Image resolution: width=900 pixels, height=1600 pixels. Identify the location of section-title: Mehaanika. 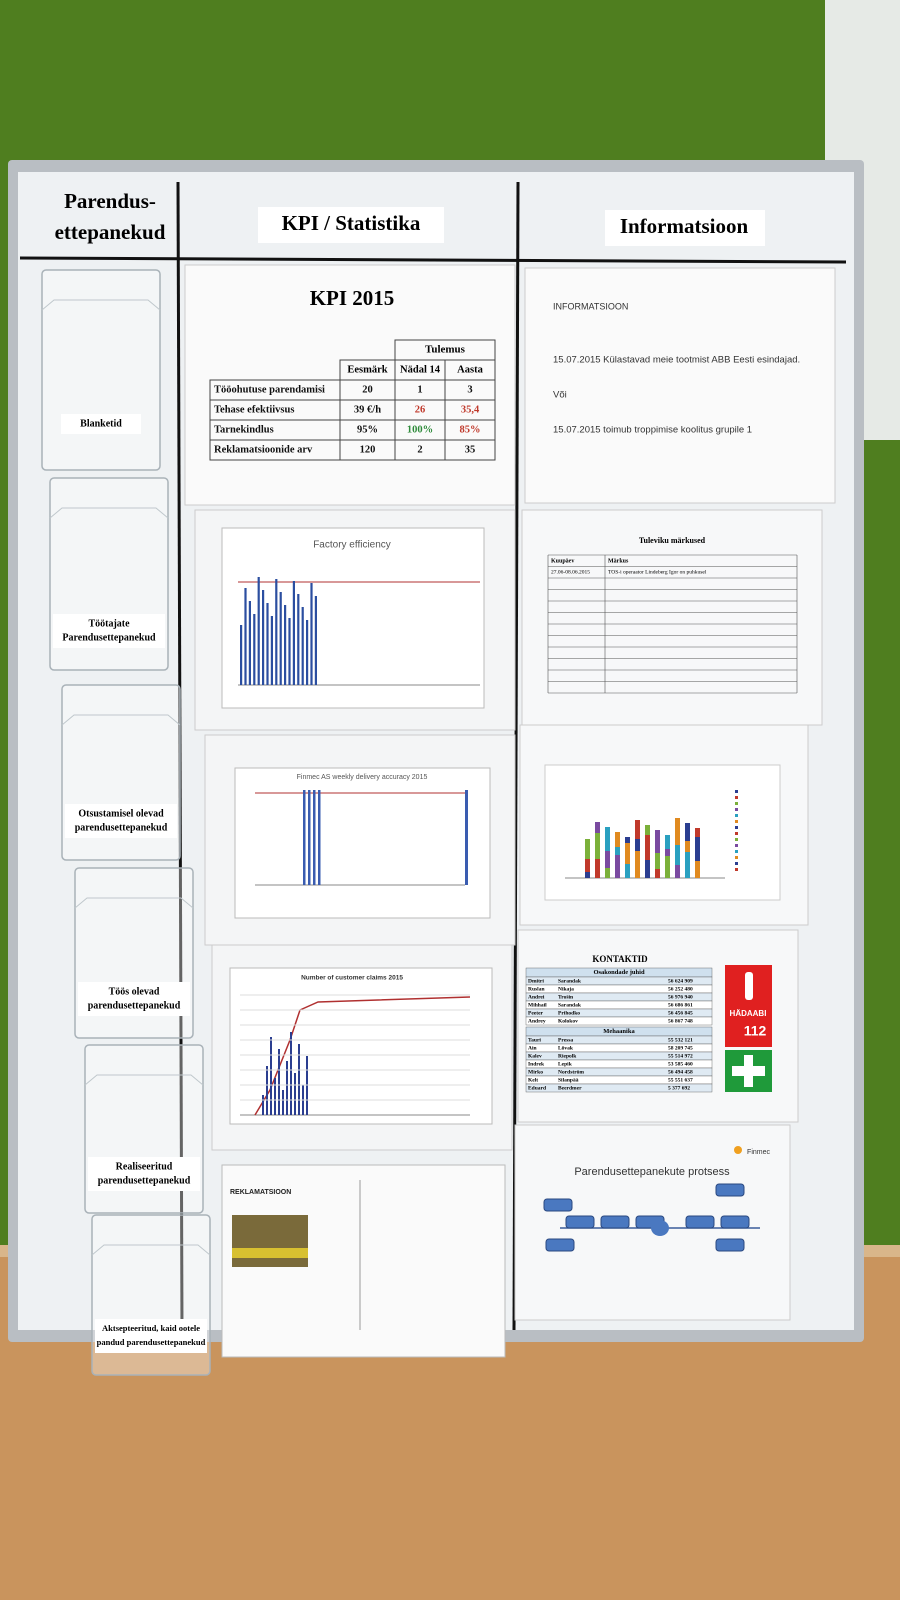
(619, 1031).